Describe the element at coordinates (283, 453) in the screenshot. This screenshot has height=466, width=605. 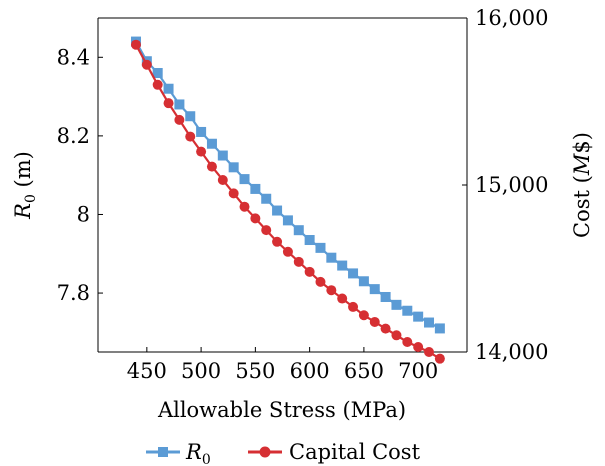
I see `legend: R0 Capital Cost` at that location.